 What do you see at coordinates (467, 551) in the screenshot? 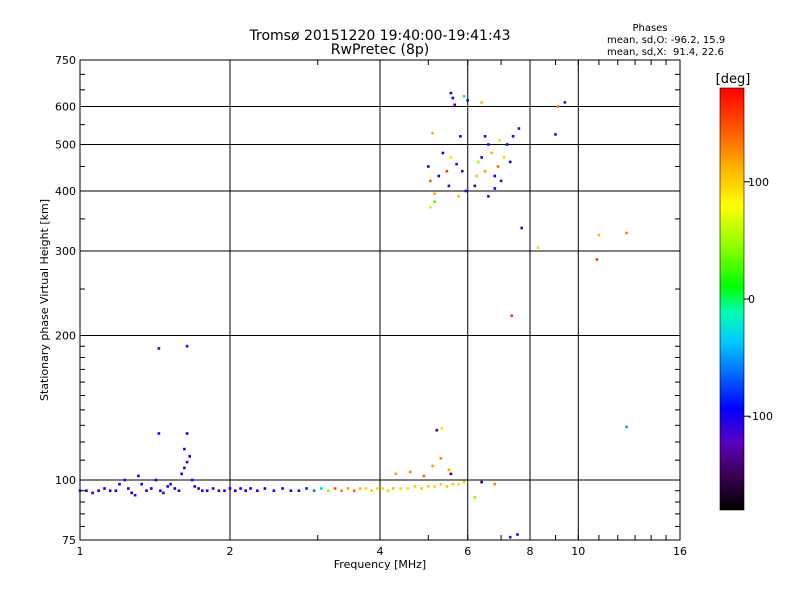
I see `x-tick-label: 6` at bounding box center [467, 551].